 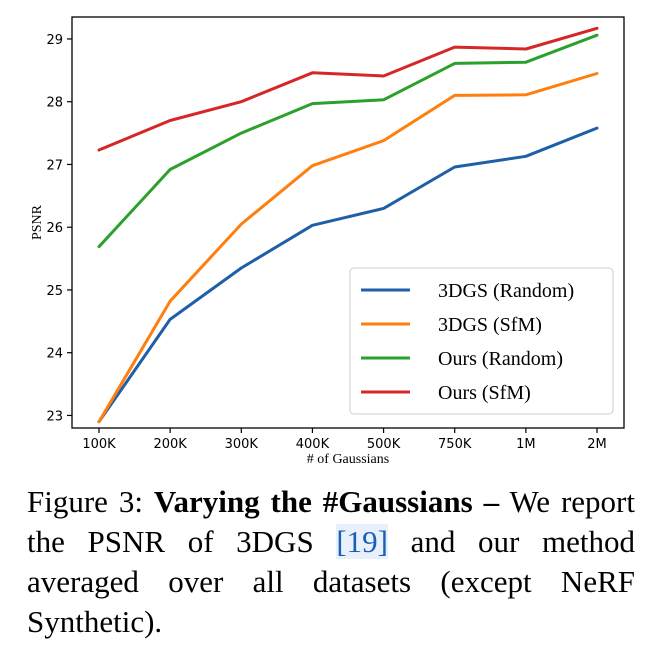 What do you see at coordinates (54, 40) in the screenshot?
I see `y-tick-label: 29` at bounding box center [54, 40].